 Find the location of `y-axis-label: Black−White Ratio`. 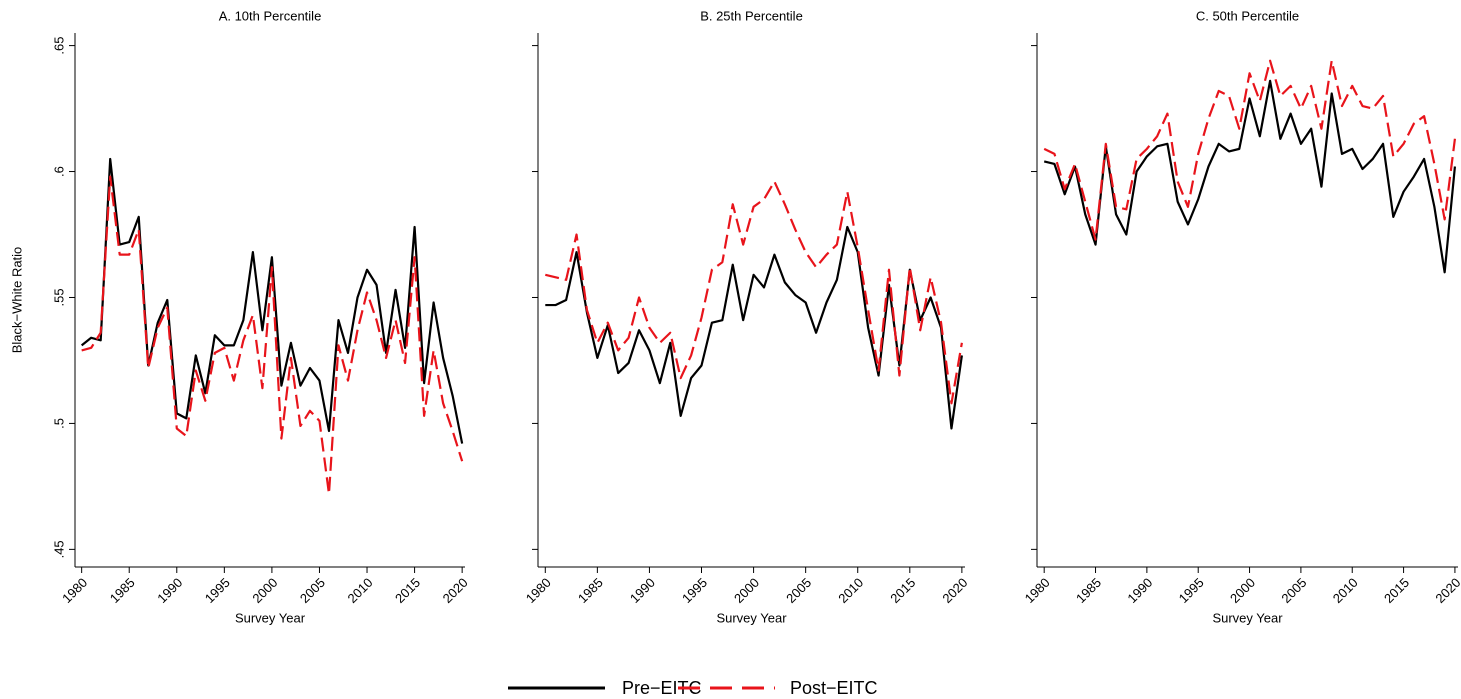

y-axis-label: Black−White Ratio is located at coordinates (16, 300).